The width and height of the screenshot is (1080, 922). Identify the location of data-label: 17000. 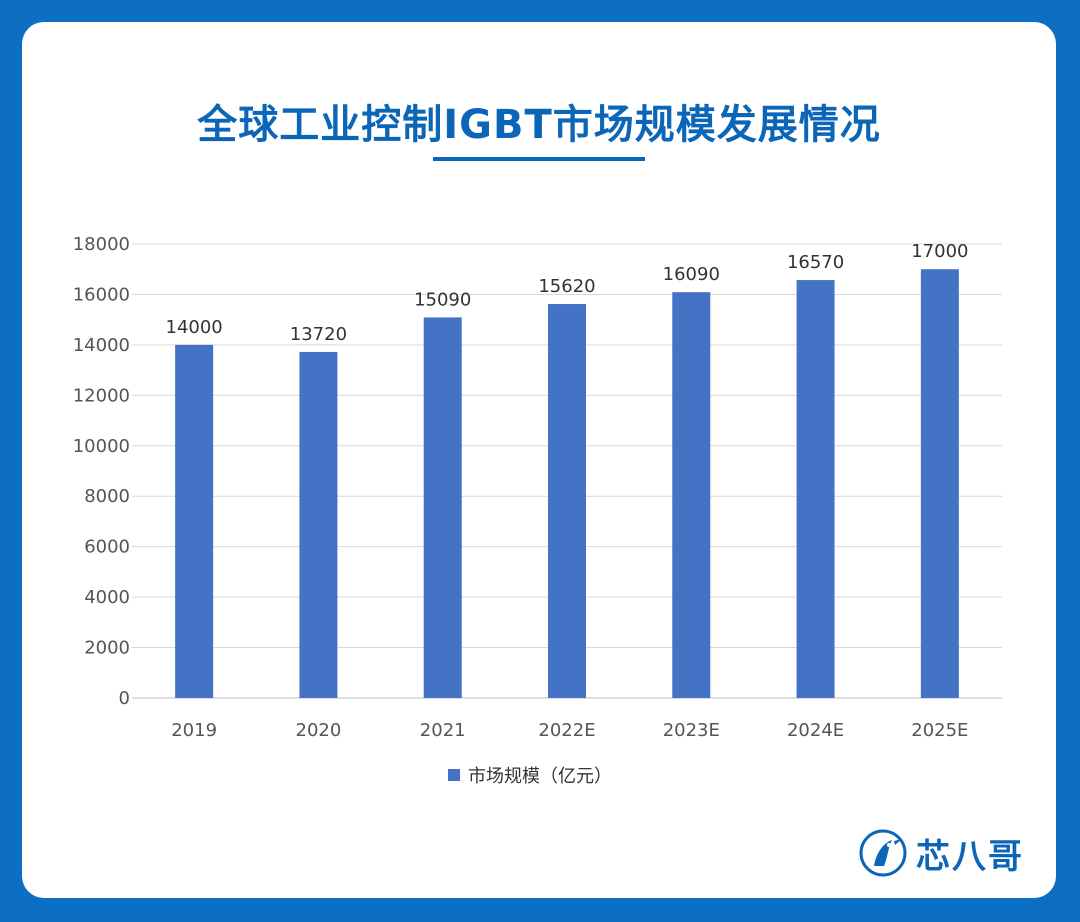
(939, 251).